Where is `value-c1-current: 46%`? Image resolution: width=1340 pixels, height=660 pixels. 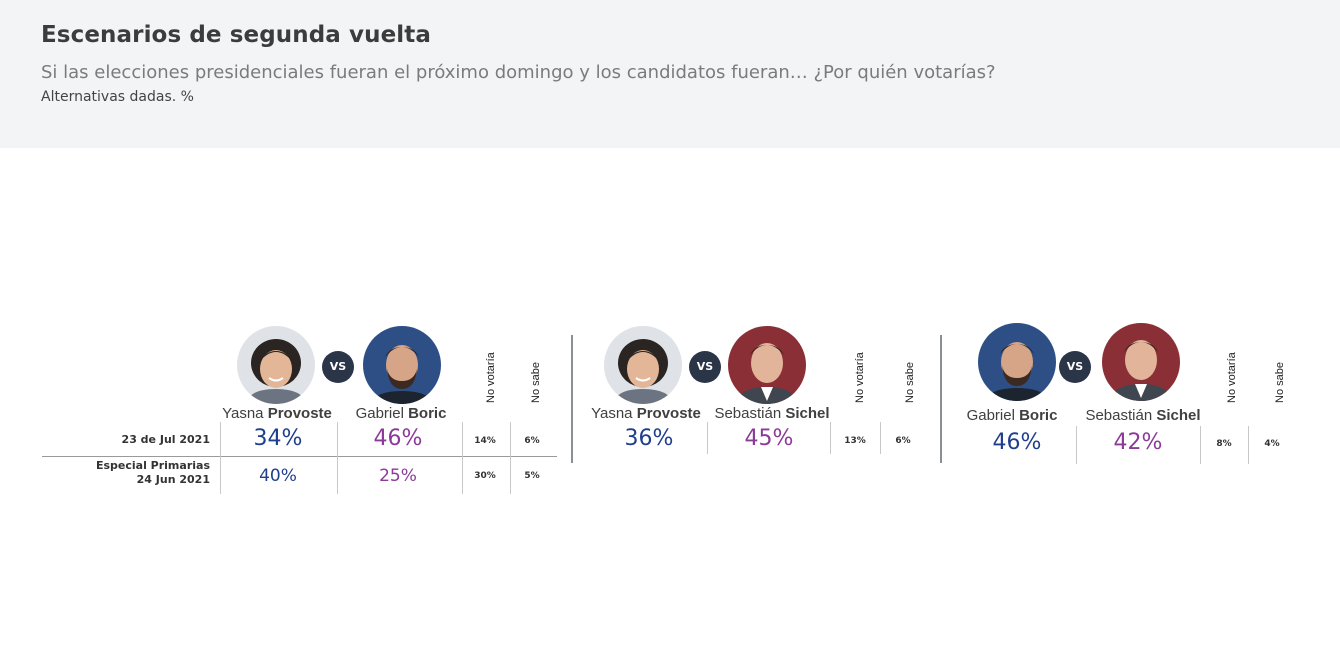 value-c1-current: 46% is located at coordinates (1017, 442).